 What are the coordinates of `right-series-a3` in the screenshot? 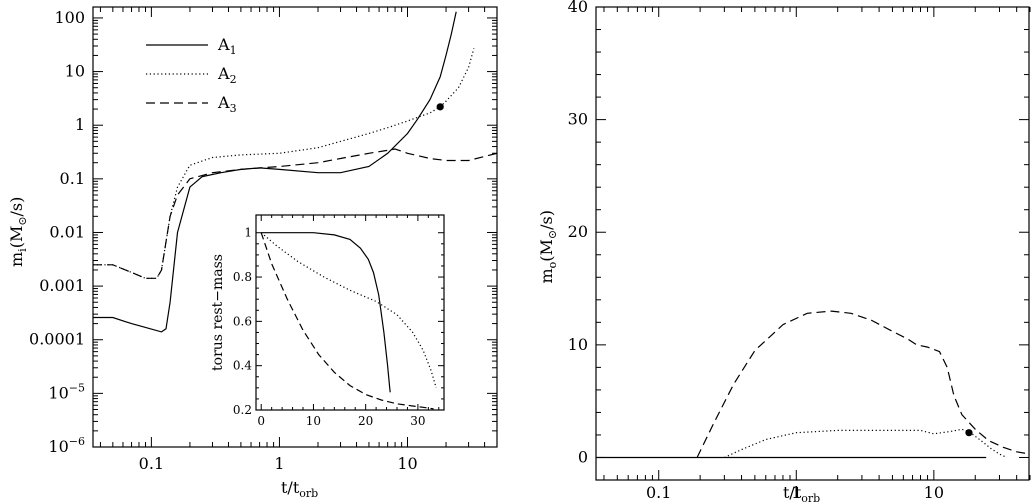 It's located at (863, 384).